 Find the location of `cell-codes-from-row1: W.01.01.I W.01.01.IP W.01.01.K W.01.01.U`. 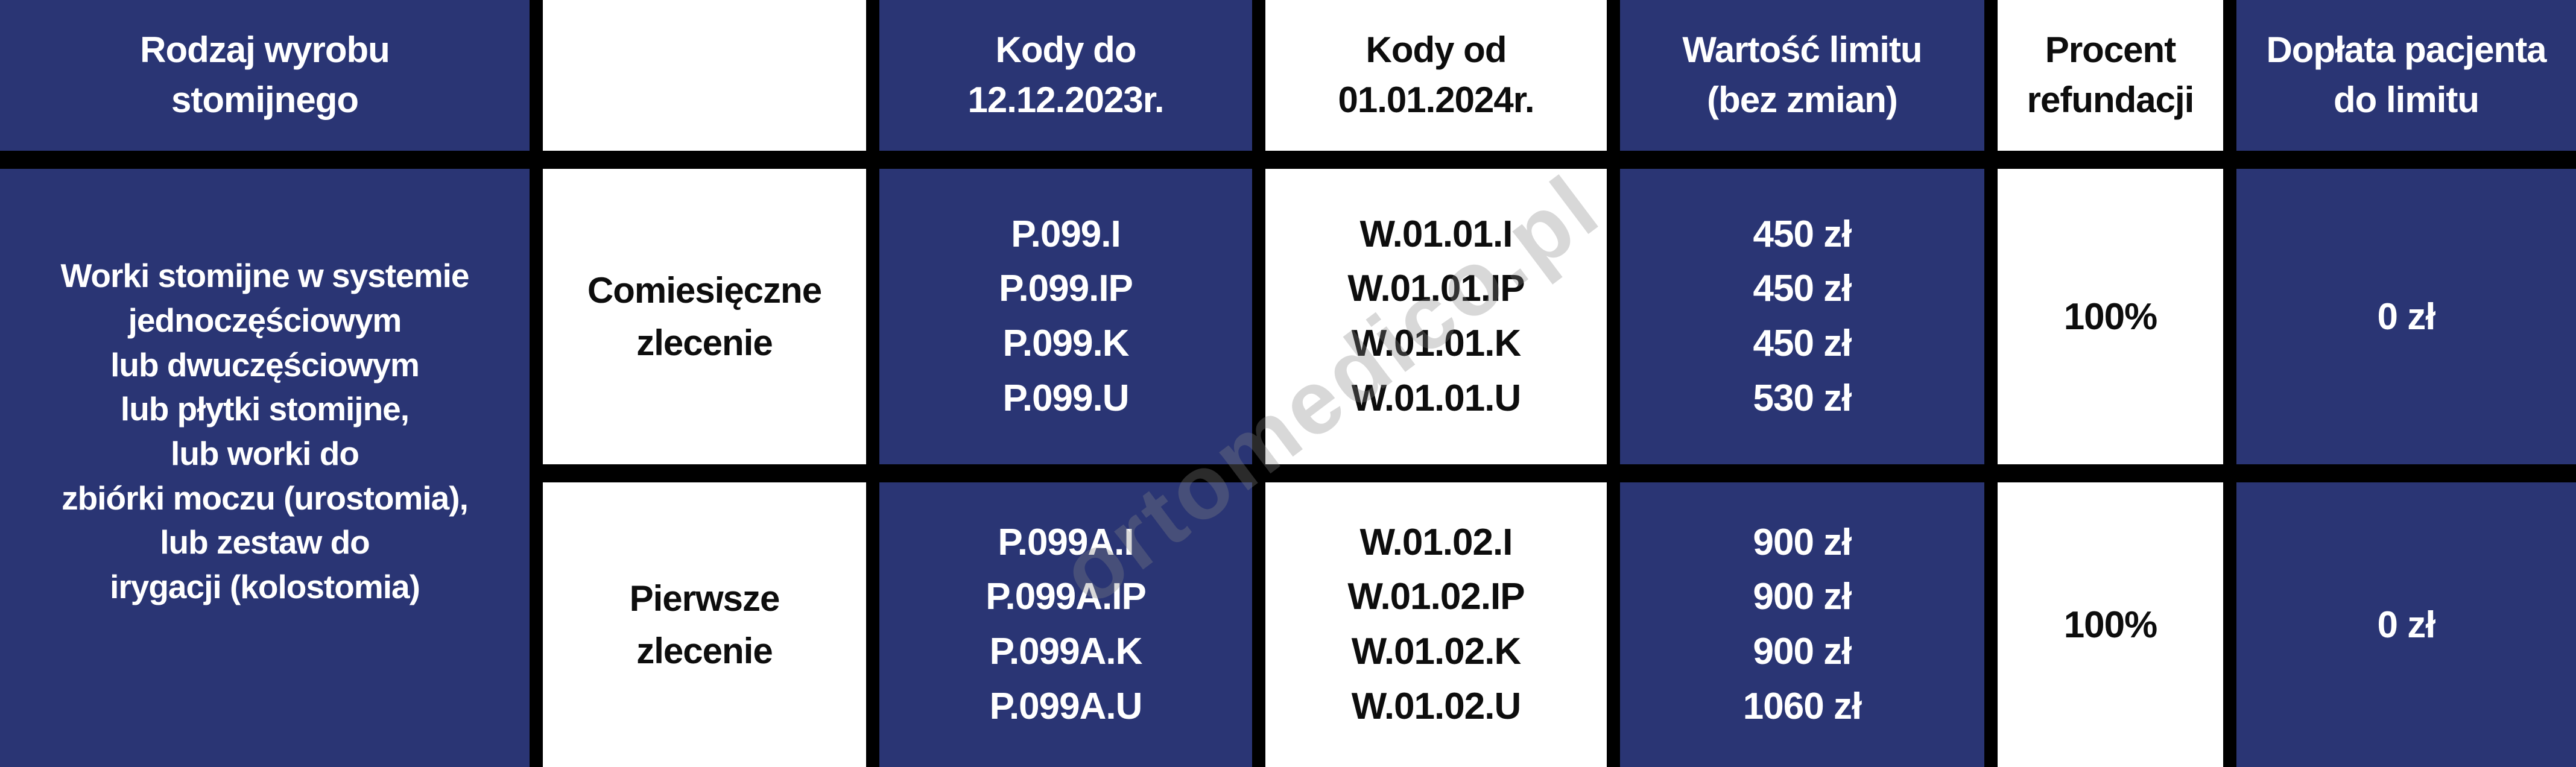

cell-codes-from-row1: W.01.01.I W.01.01.IP W.01.01.K W.01.01.U is located at coordinates (1436, 316).